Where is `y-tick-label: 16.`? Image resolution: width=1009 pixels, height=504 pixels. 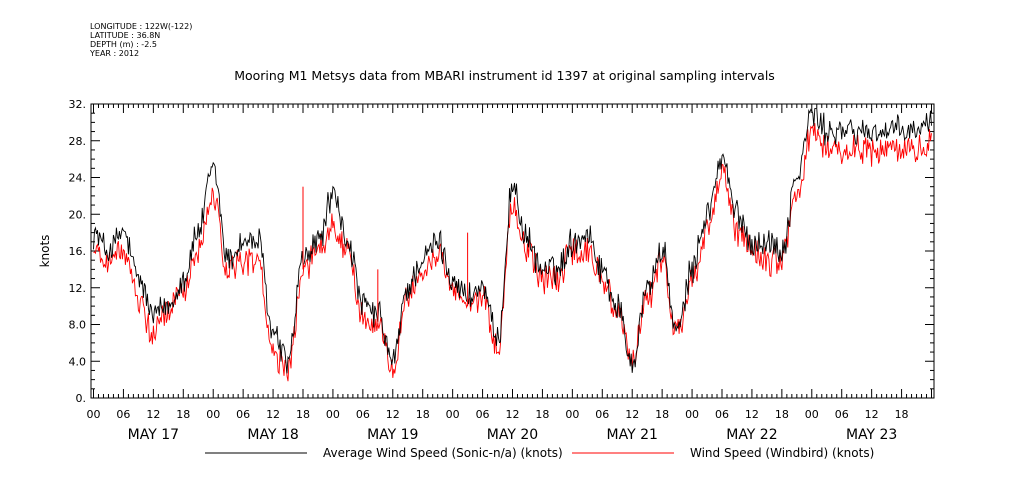
y-tick-label: 16. is located at coordinates (78, 251).